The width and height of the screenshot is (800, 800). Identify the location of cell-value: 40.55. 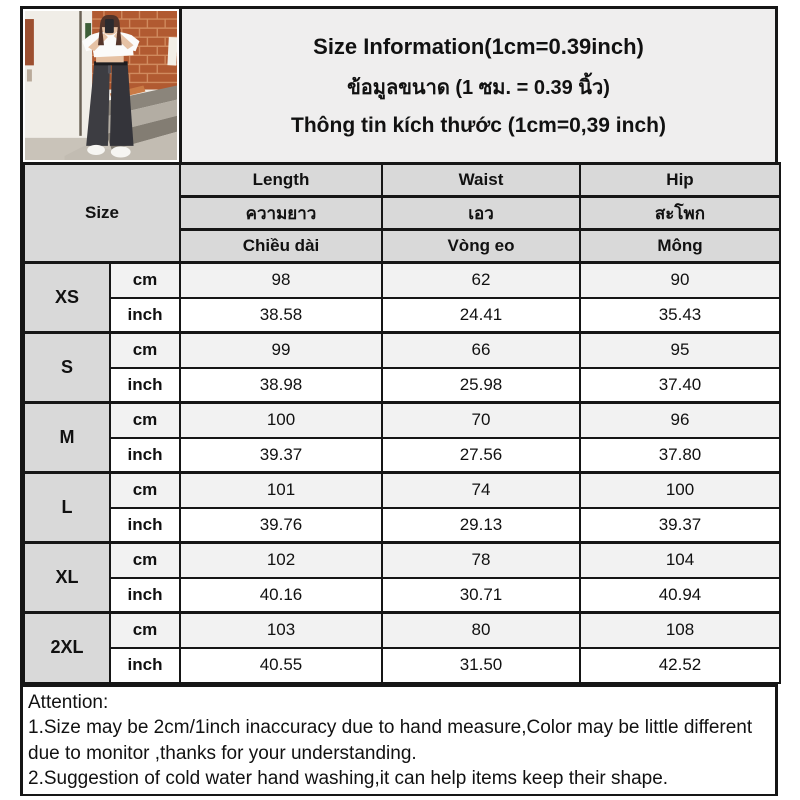
(281, 665).